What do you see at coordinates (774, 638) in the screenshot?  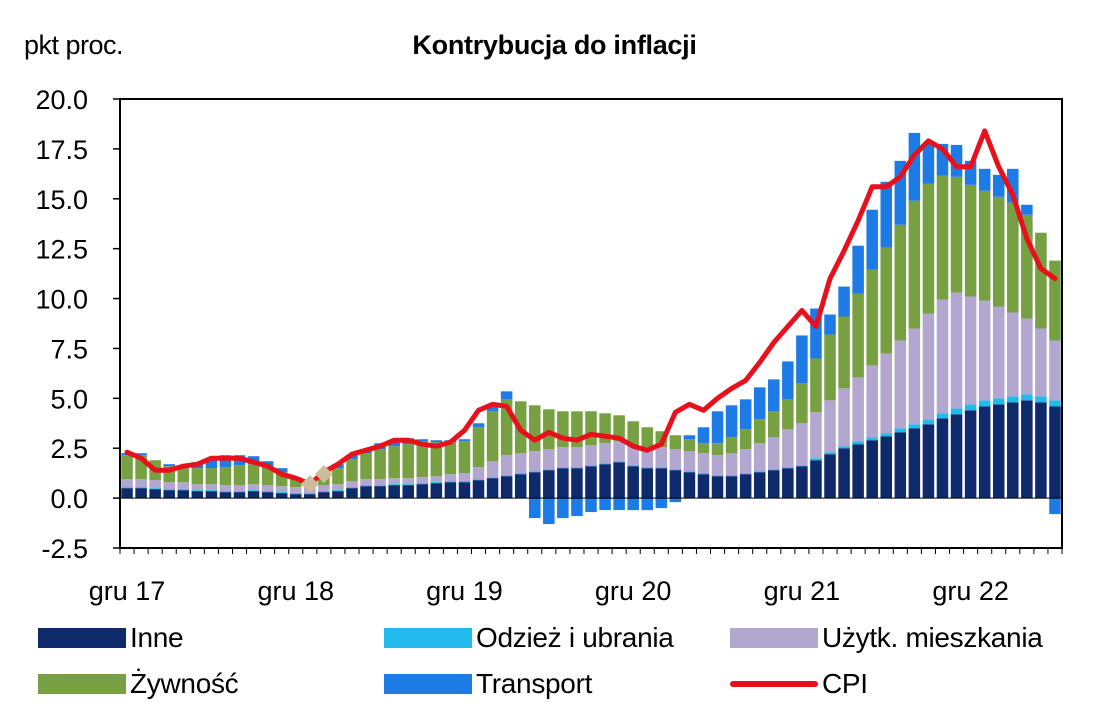 I see `legend-swatch-uzytk` at bounding box center [774, 638].